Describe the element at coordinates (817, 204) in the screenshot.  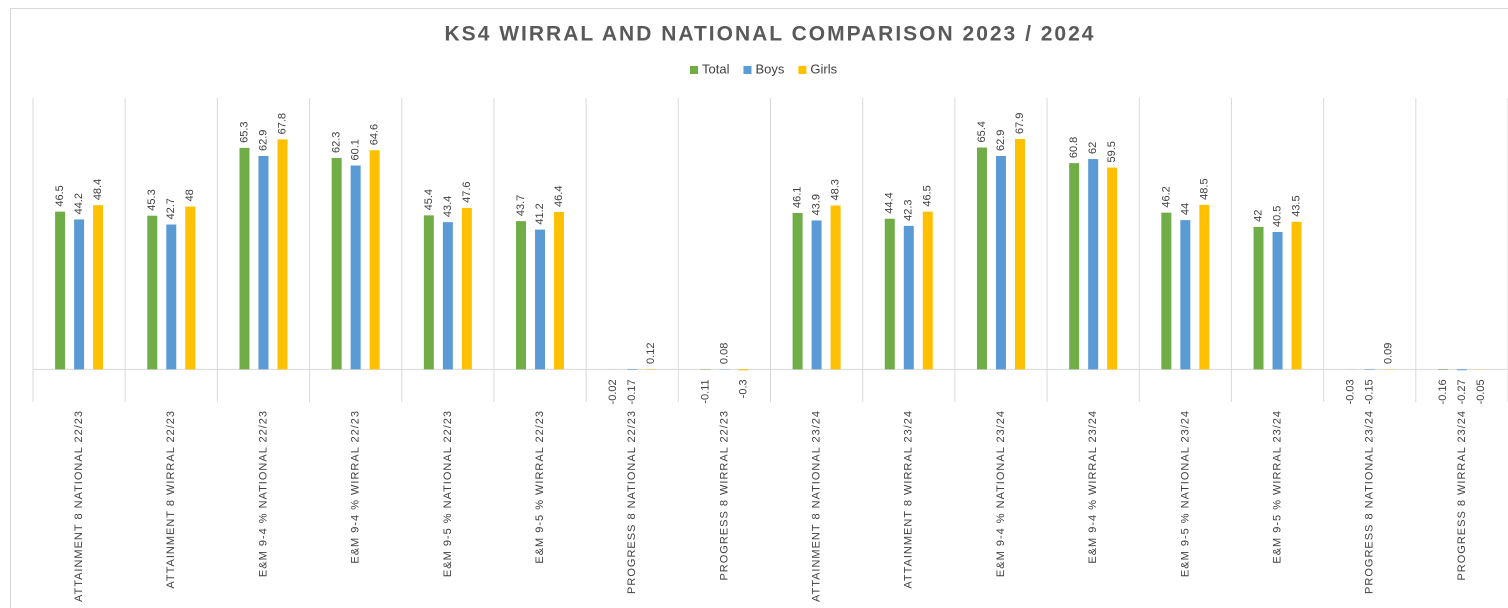
I see `data-label: 43.9` at that location.